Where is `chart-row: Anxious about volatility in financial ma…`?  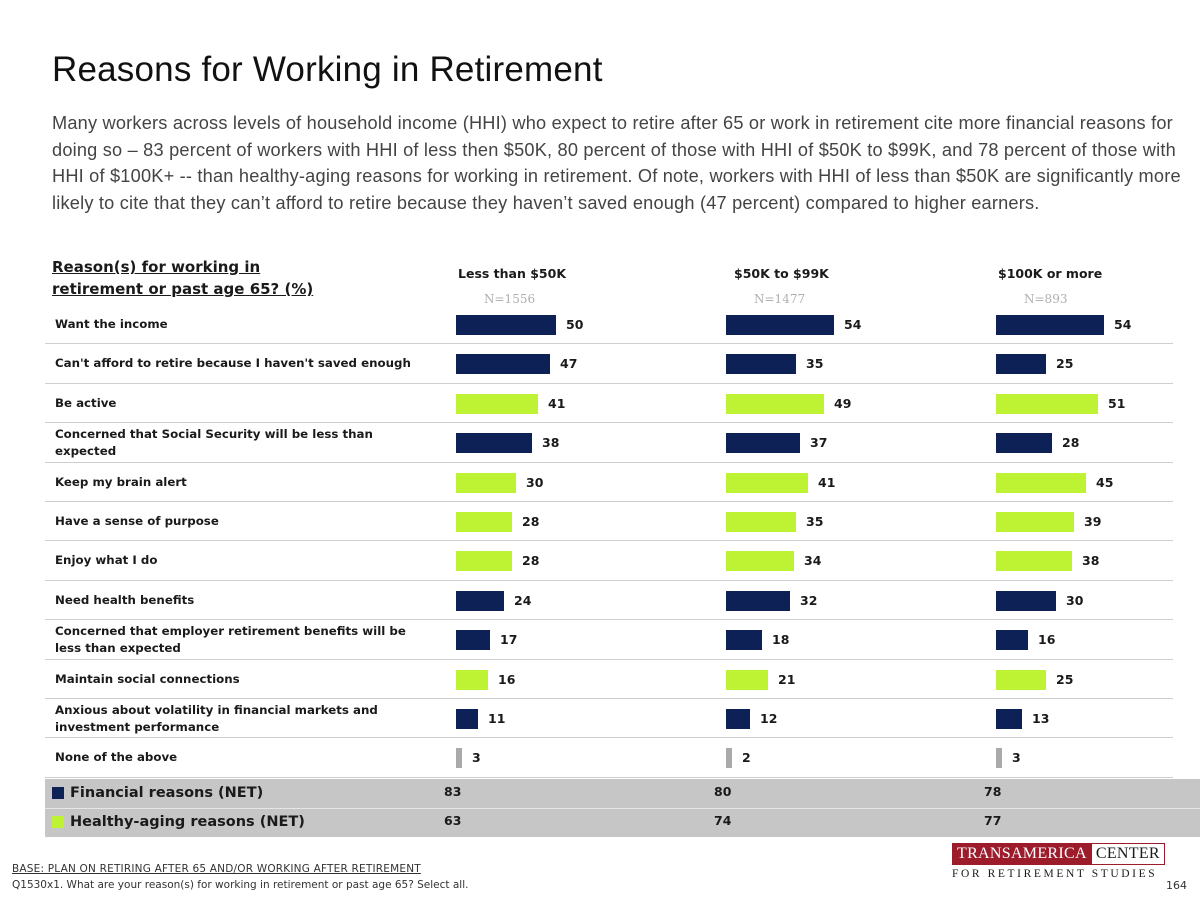
chart-row: Anxious about volatility in financial ma… is located at coordinates (609, 719).